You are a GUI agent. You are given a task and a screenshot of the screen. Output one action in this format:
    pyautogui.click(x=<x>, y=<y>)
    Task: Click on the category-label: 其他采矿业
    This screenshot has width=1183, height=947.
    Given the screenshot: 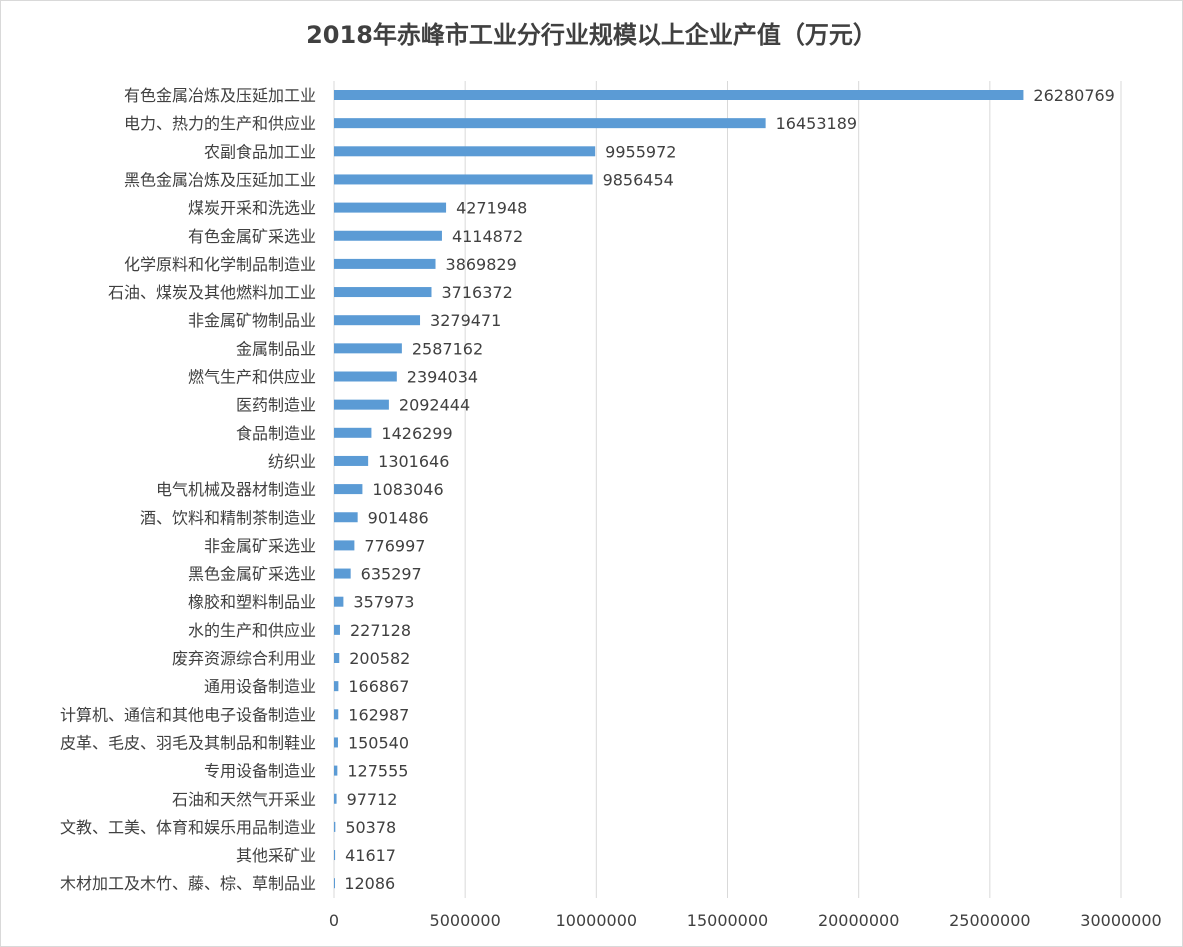 What is the action you would take?
    pyautogui.click(x=276, y=855)
    